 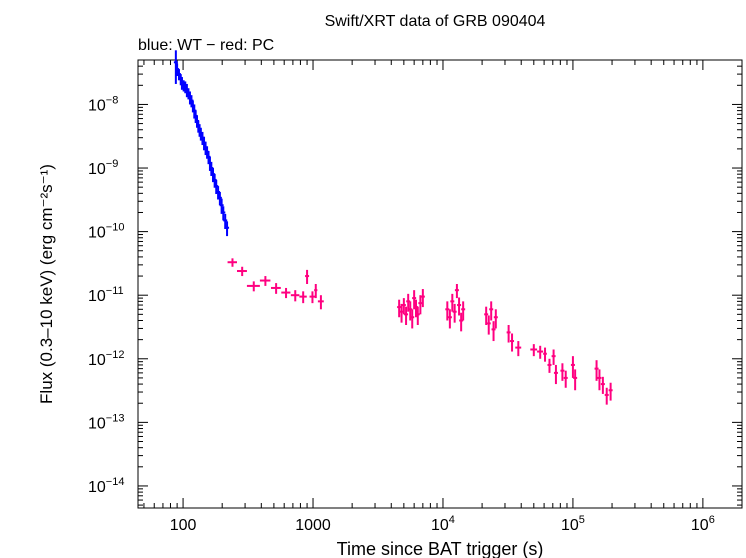 What do you see at coordinates (420, 331) in the screenshot?
I see `series-pc` at bounding box center [420, 331].